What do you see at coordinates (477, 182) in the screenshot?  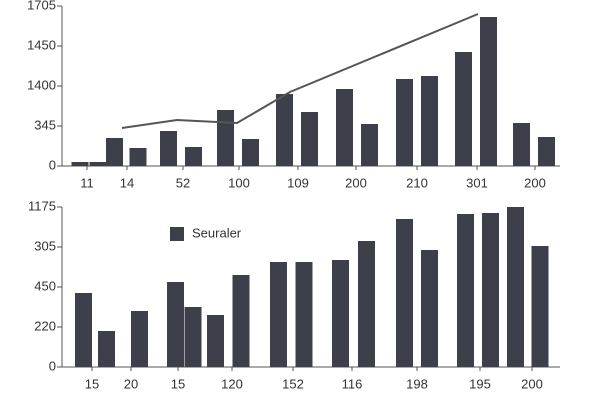 I see `x-tick-label: 301` at bounding box center [477, 182].